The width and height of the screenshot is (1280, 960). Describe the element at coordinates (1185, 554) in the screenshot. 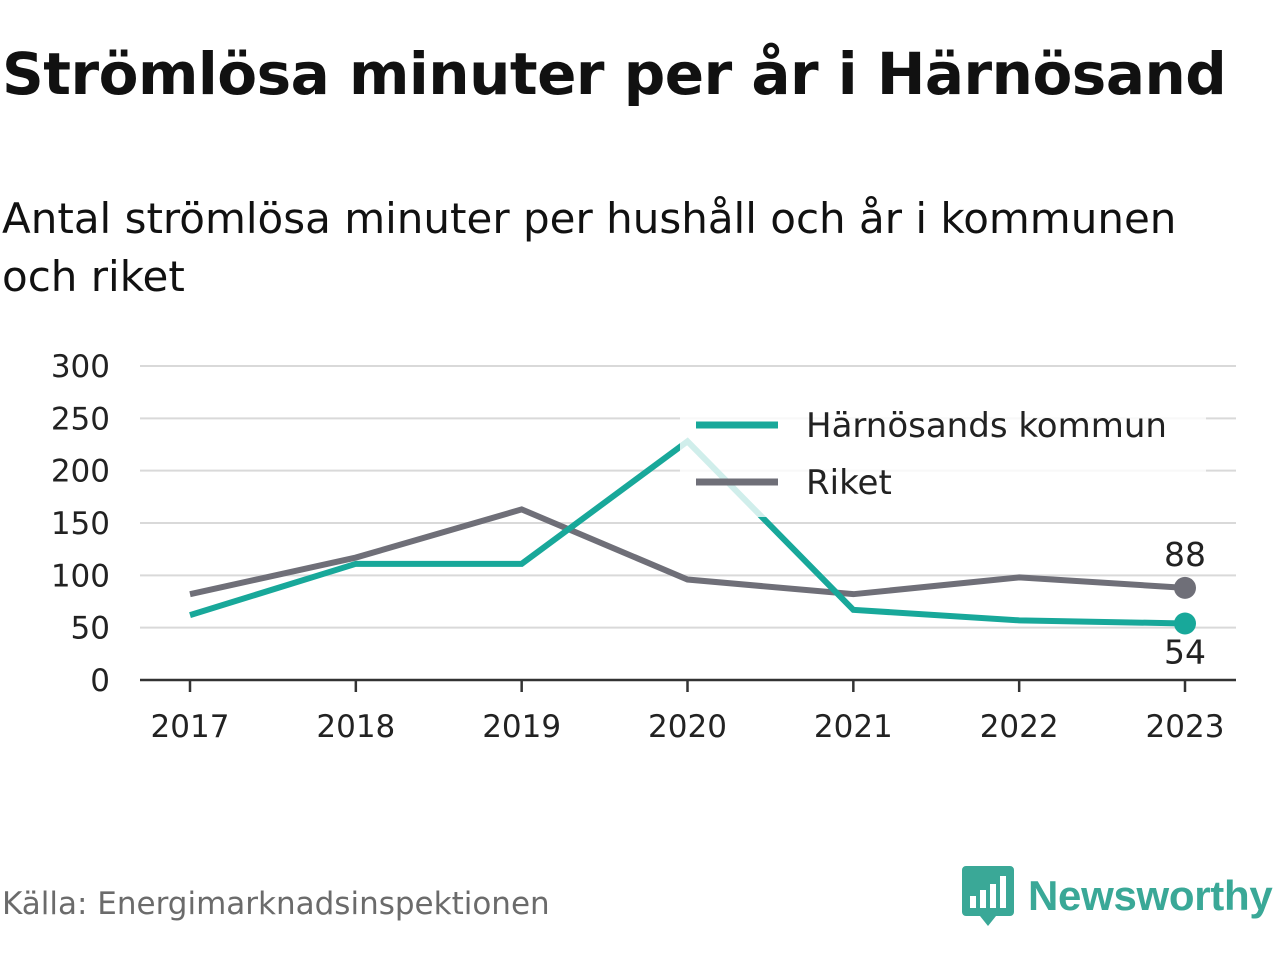

I see `end-value-label: 88` at that location.